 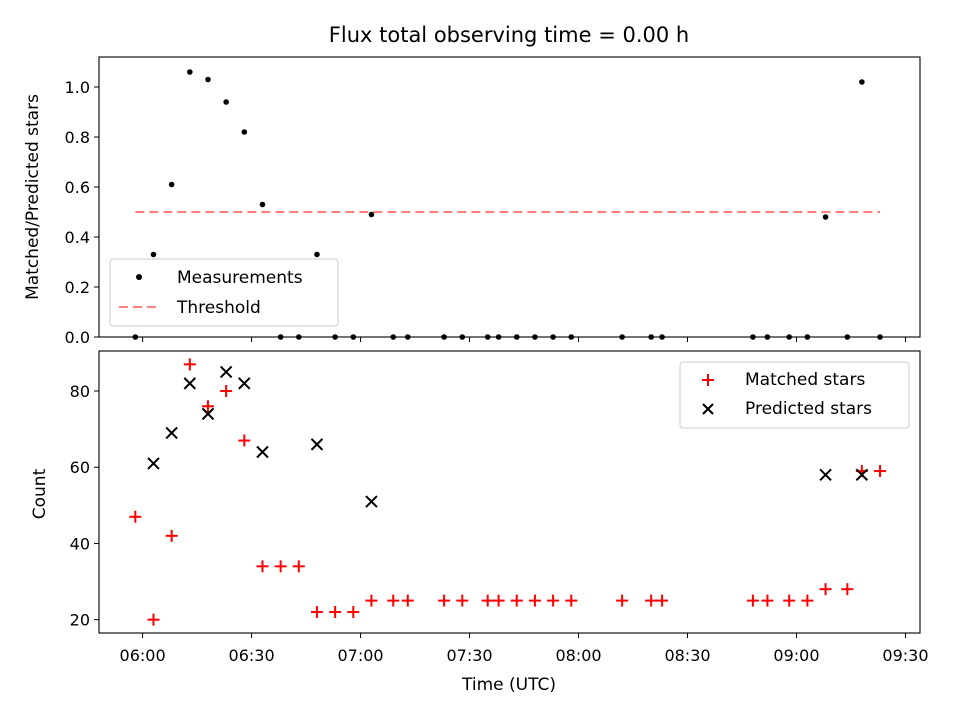 What do you see at coordinates (80, 467) in the screenshot?
I see `bottom-y-tick-label: 60` at bounding box center [80, 467].